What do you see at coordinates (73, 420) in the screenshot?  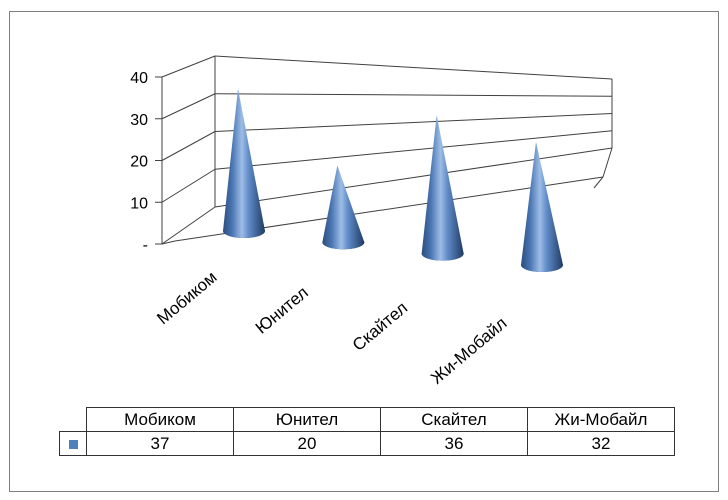 I see `data-table-corner` at bounding box center [73, 420].